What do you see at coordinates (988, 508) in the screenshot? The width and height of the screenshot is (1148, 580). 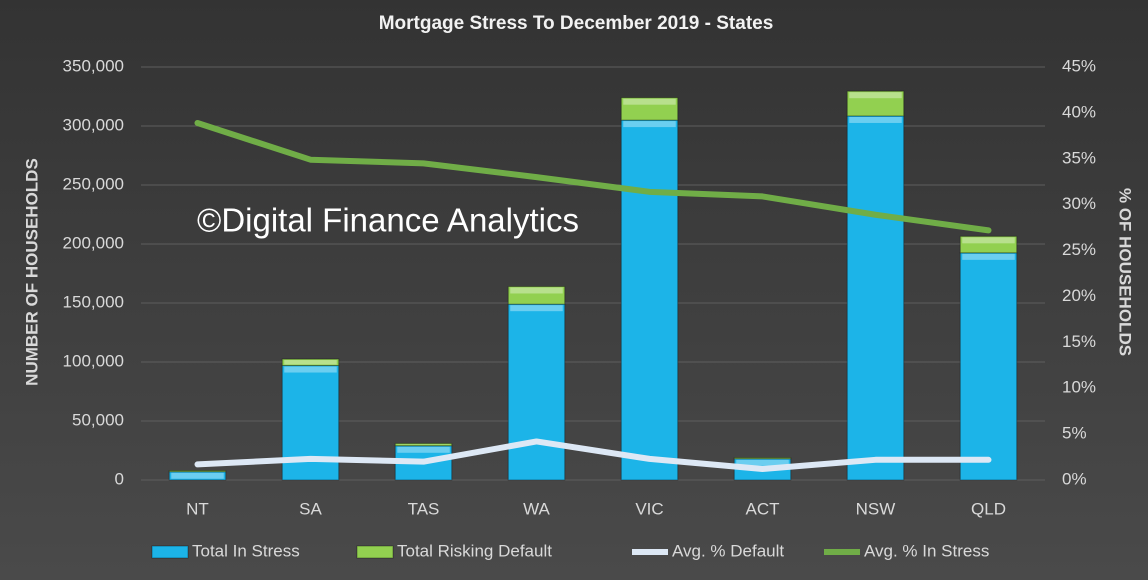 I see `x-tick-label: QLD` at bounding box center [988, 508].